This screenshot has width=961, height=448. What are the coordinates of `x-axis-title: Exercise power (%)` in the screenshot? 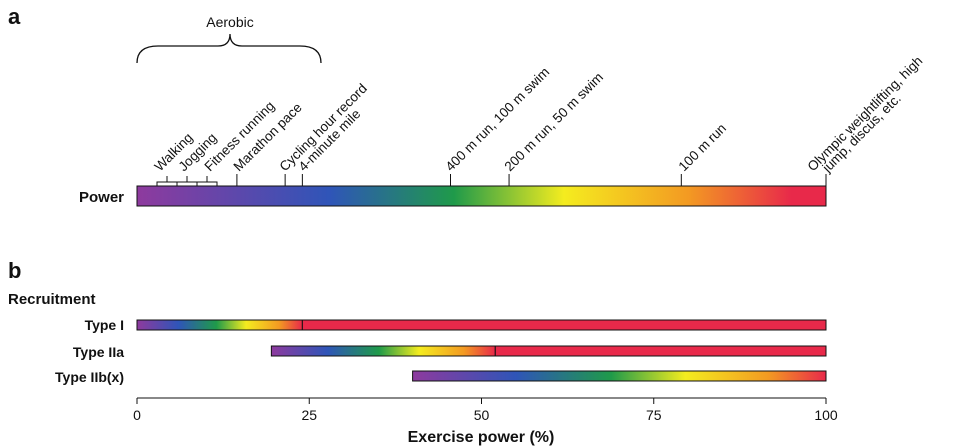 It's located at (481, 437).